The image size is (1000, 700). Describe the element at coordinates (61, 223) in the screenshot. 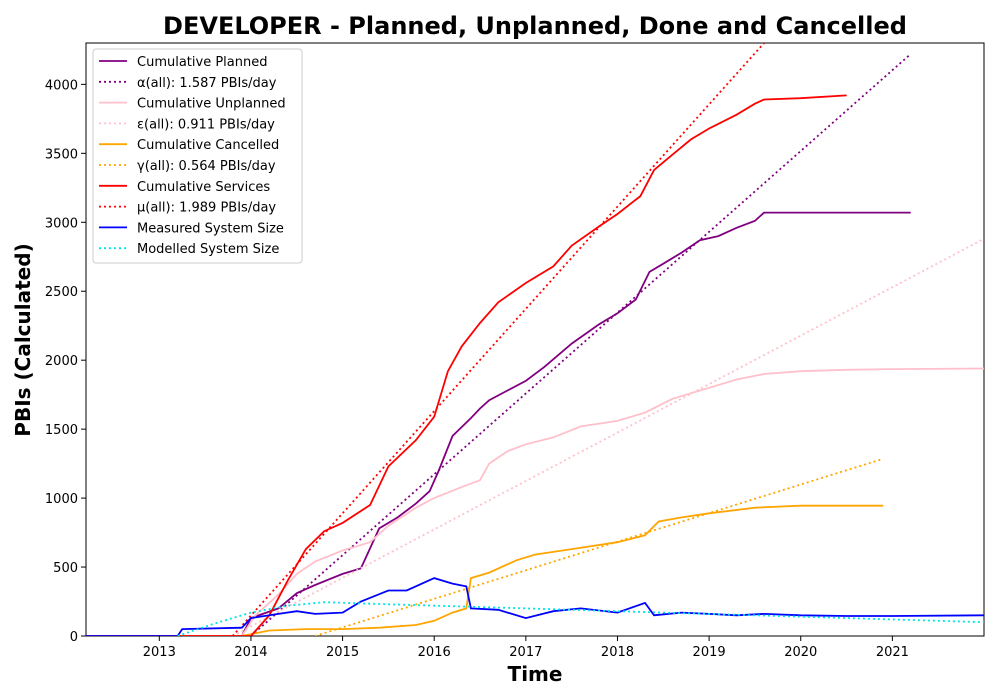

I see `y-tick-label: 3000` at that location.